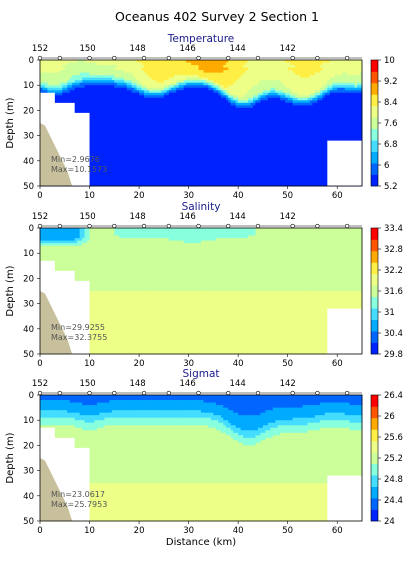  Describe the element at coordinates (28, 446) in the screenshot. I see `y-tick-label: 20` at that location.